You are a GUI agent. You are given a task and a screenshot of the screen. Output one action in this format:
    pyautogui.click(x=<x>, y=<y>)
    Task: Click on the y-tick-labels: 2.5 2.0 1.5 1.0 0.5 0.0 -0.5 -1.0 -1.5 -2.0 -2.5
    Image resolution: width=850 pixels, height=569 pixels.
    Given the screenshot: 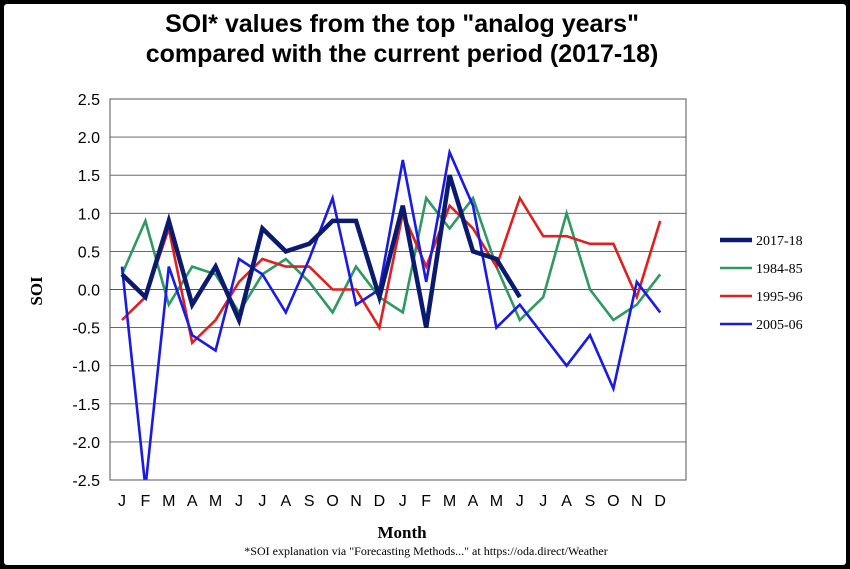 What is the action you would take?
    pyautogui.click(x=86, y=291)
    